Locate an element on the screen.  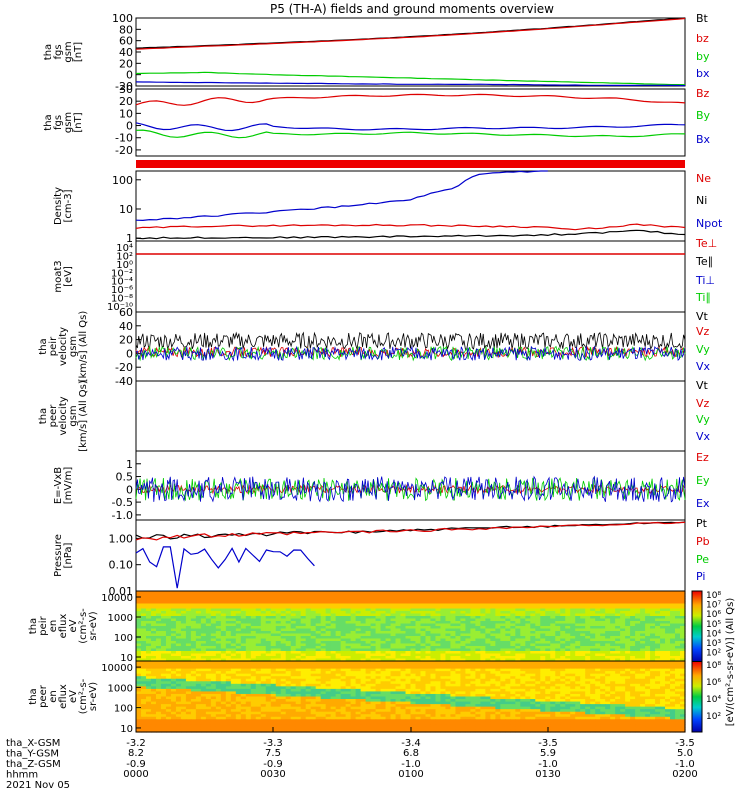
y-axis-label: [nPa] is located at coordinates (68, 555).